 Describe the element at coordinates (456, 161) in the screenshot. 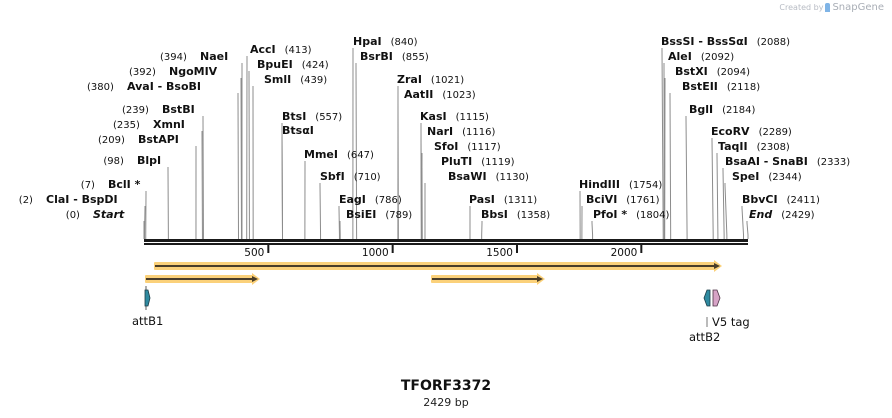

I see `site-name: PluTI` at that location.